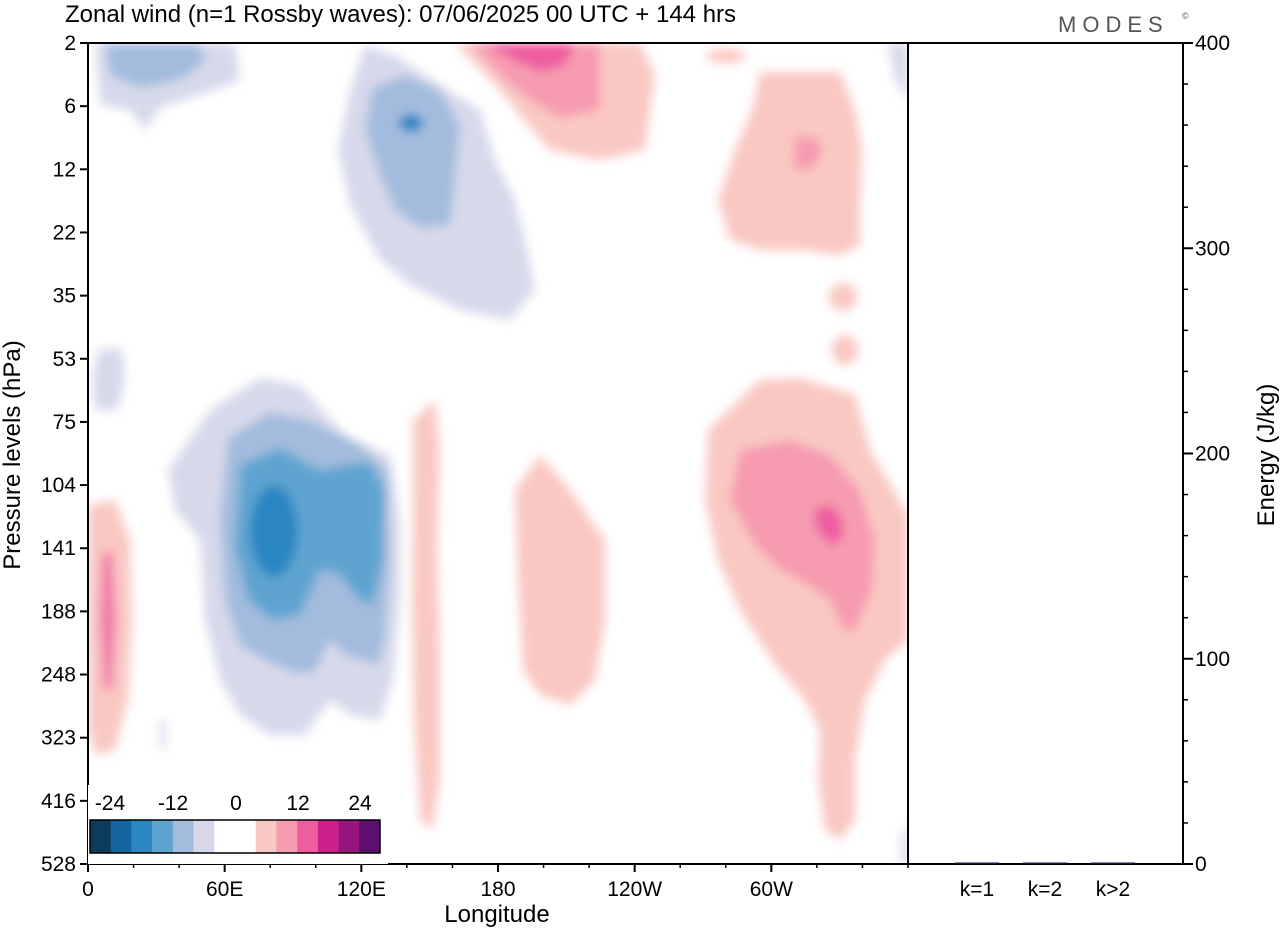 The height and width of the screenshot is (930, 1280). I want to click on x-tick-label: 120W, so click(634, 889).